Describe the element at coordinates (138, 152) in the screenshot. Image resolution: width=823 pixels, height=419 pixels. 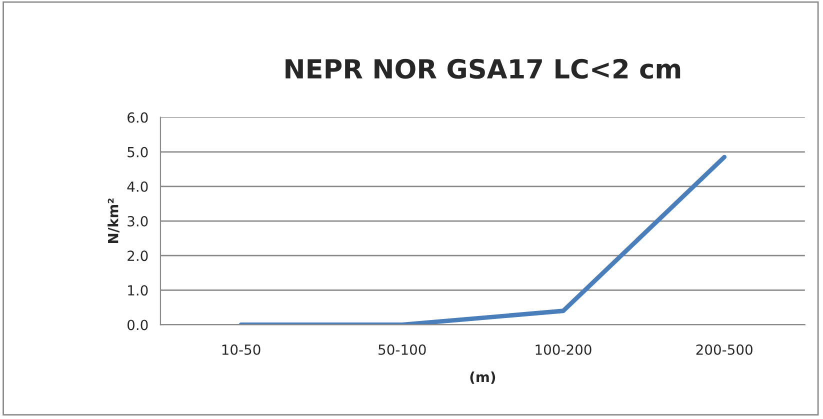
I see `y-tick-label: 5.0` at that location.